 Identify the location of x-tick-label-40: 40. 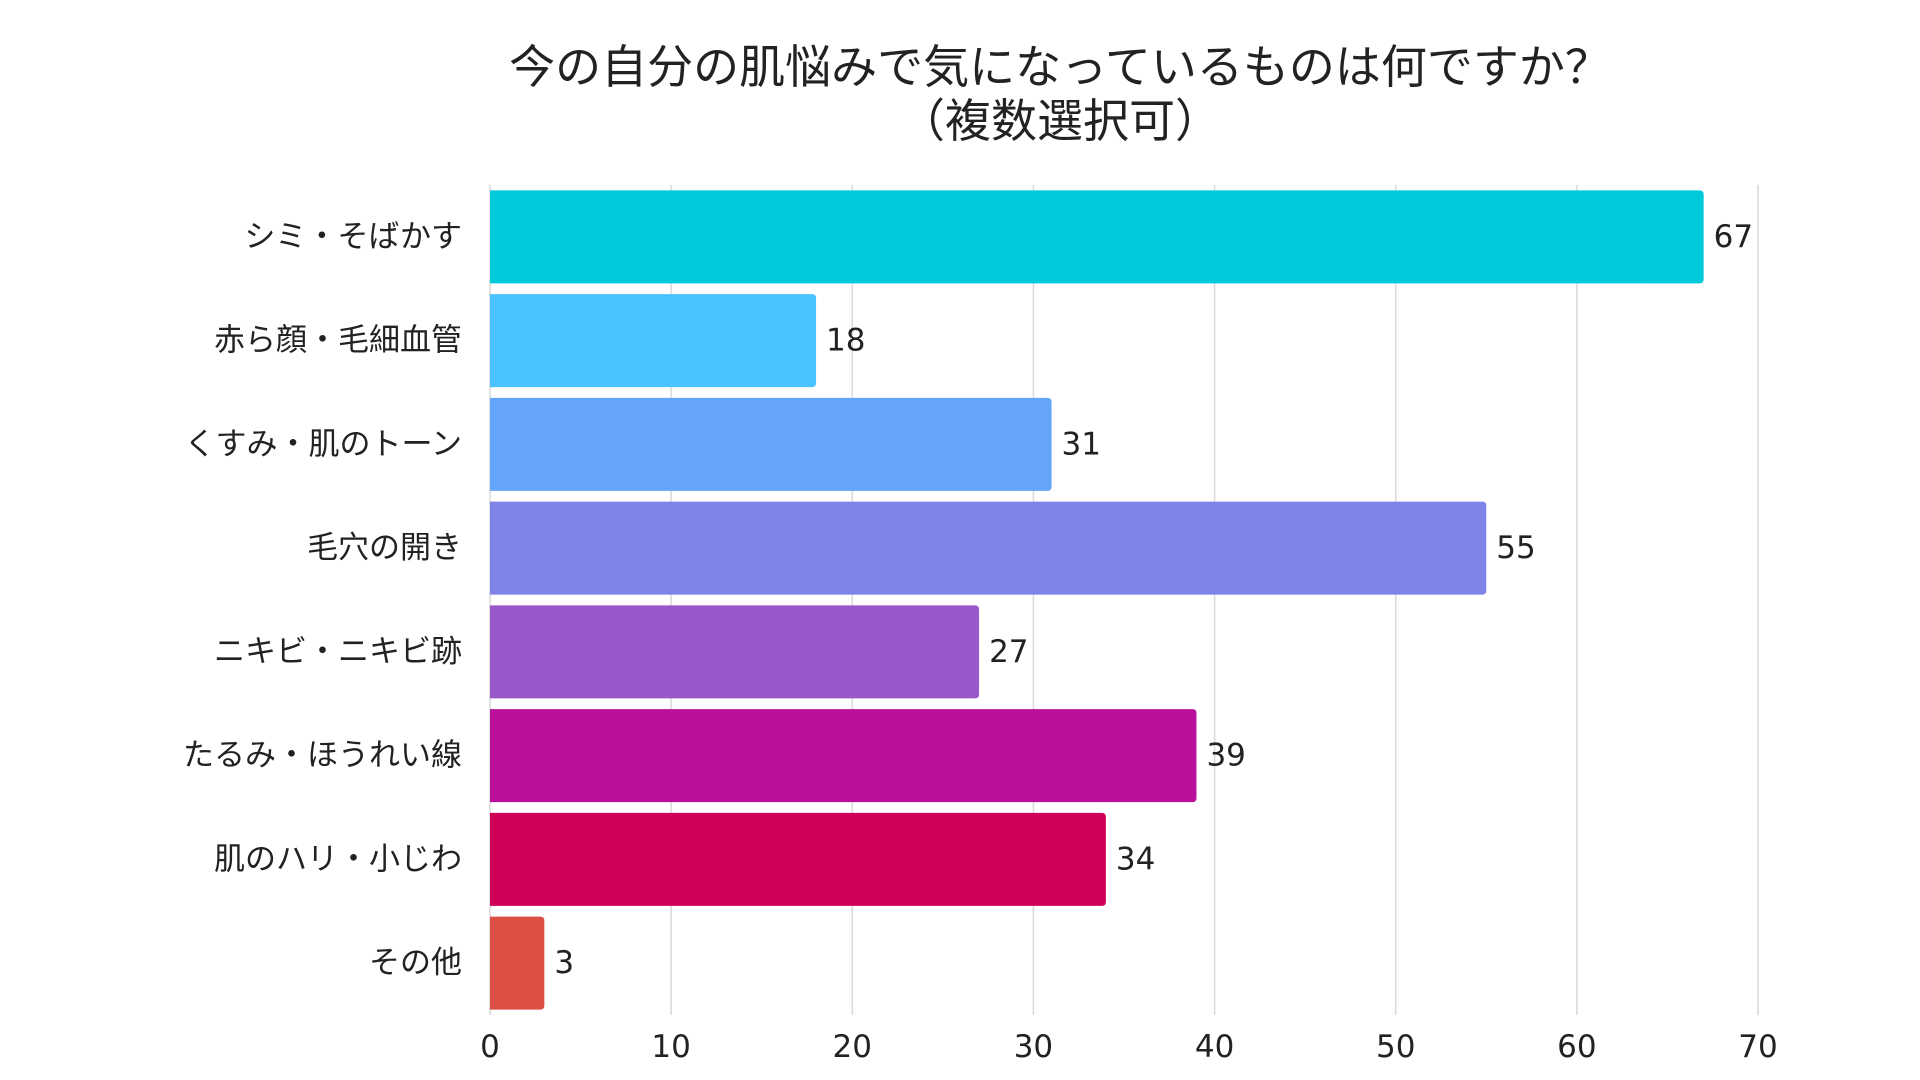
(1214, 1047).